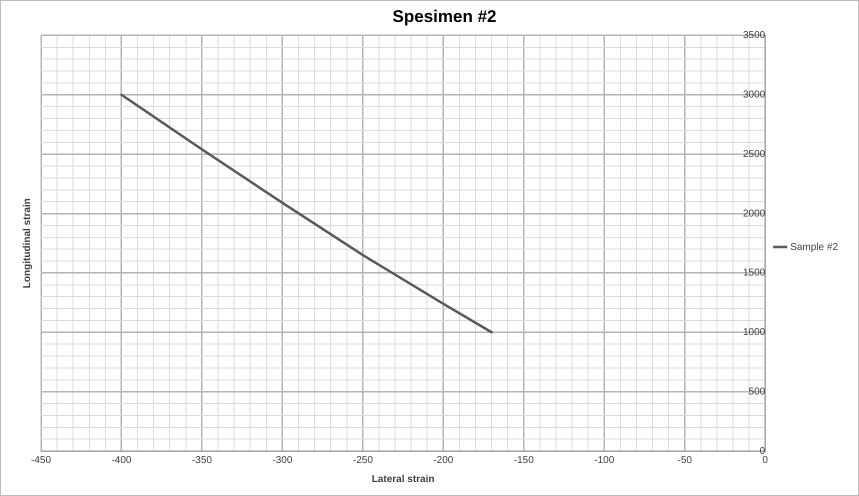  Describe the element at coordinates (685, 460) in the screenshot. I see `x-tick-label: -50` at that location.